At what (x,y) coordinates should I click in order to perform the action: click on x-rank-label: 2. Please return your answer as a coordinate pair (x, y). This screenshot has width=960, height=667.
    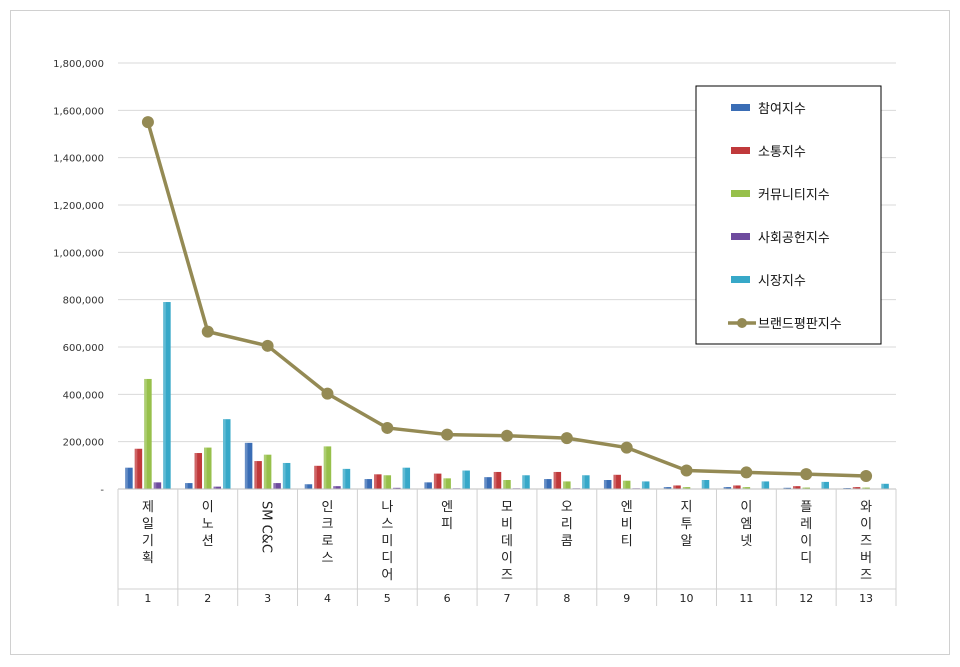
    Looking at the image, I should click on (207, 598).